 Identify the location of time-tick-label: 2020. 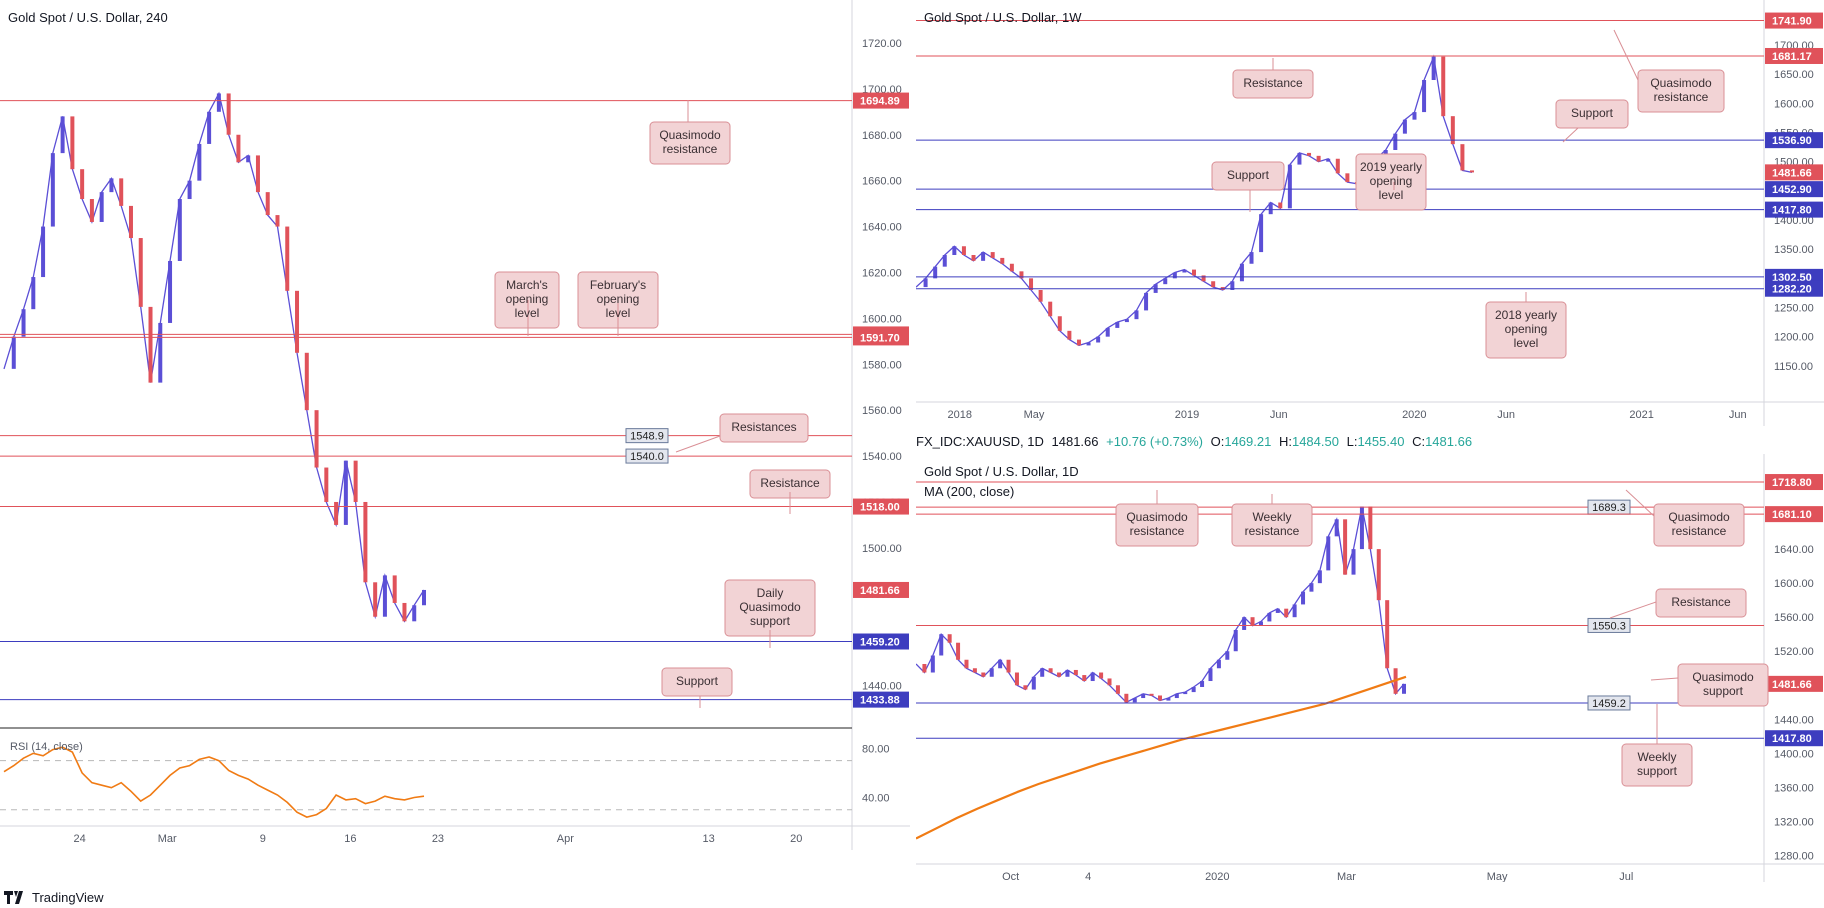
(1414, 415).